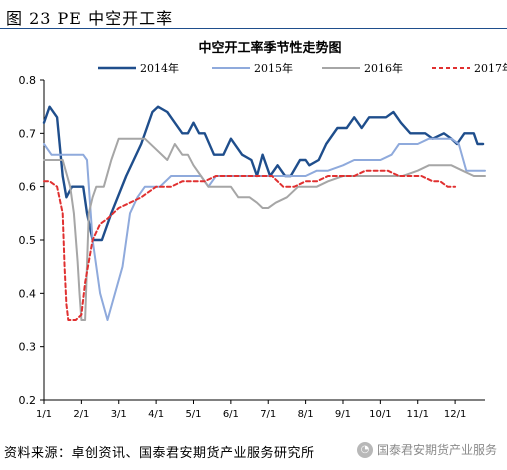 The width and height of the screenshot is (507, 470). Describe the element at coordinates (156, 414) in the screenshot. I see `x-tick-label: 4/1` at that location.